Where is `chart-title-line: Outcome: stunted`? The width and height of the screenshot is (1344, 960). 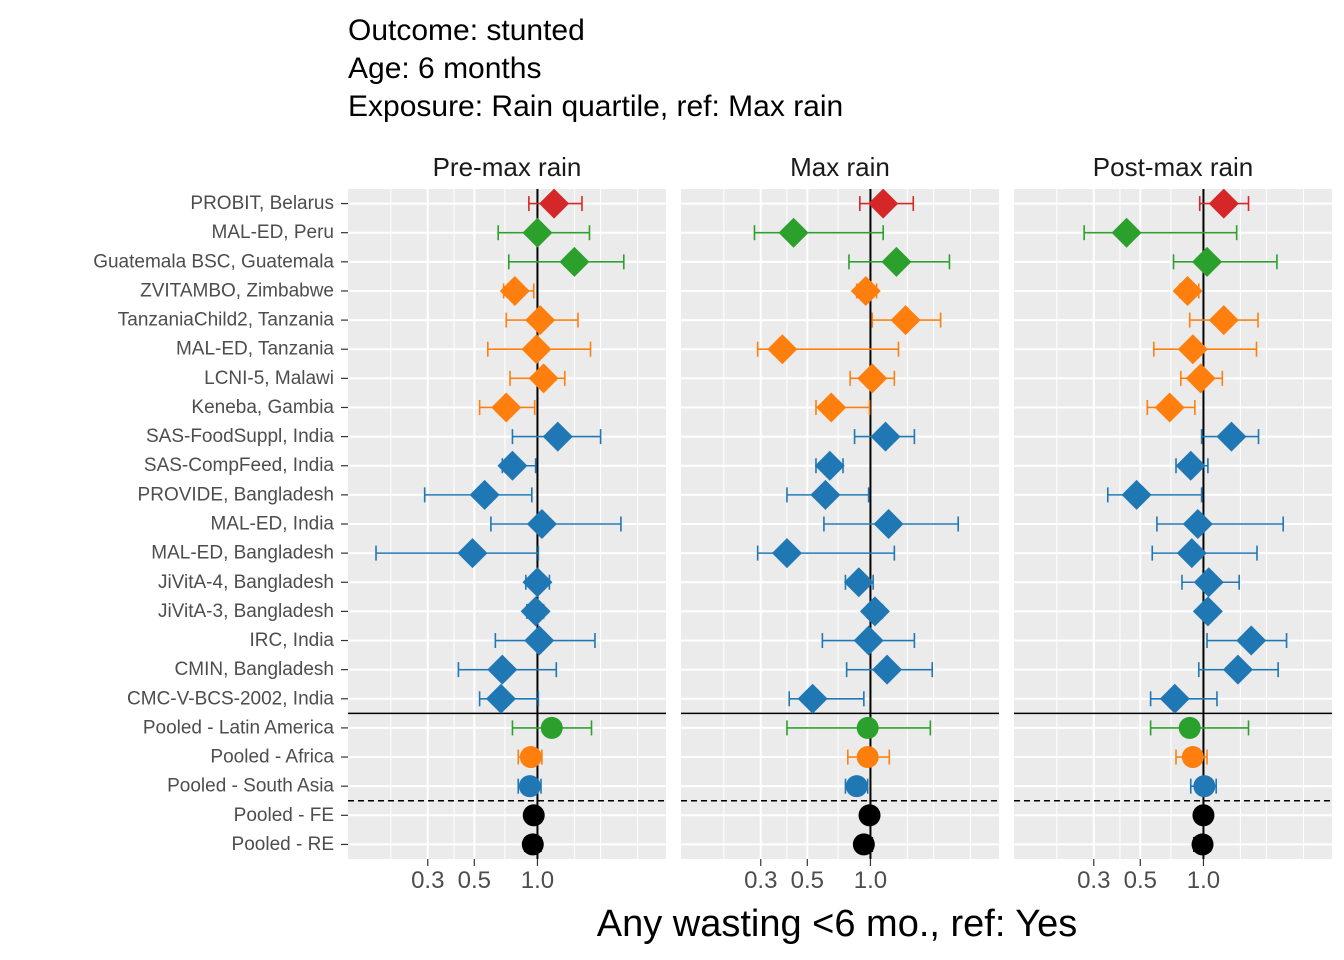 chart-title-line: Outcome: stunted is located at coordinates (466, 30).